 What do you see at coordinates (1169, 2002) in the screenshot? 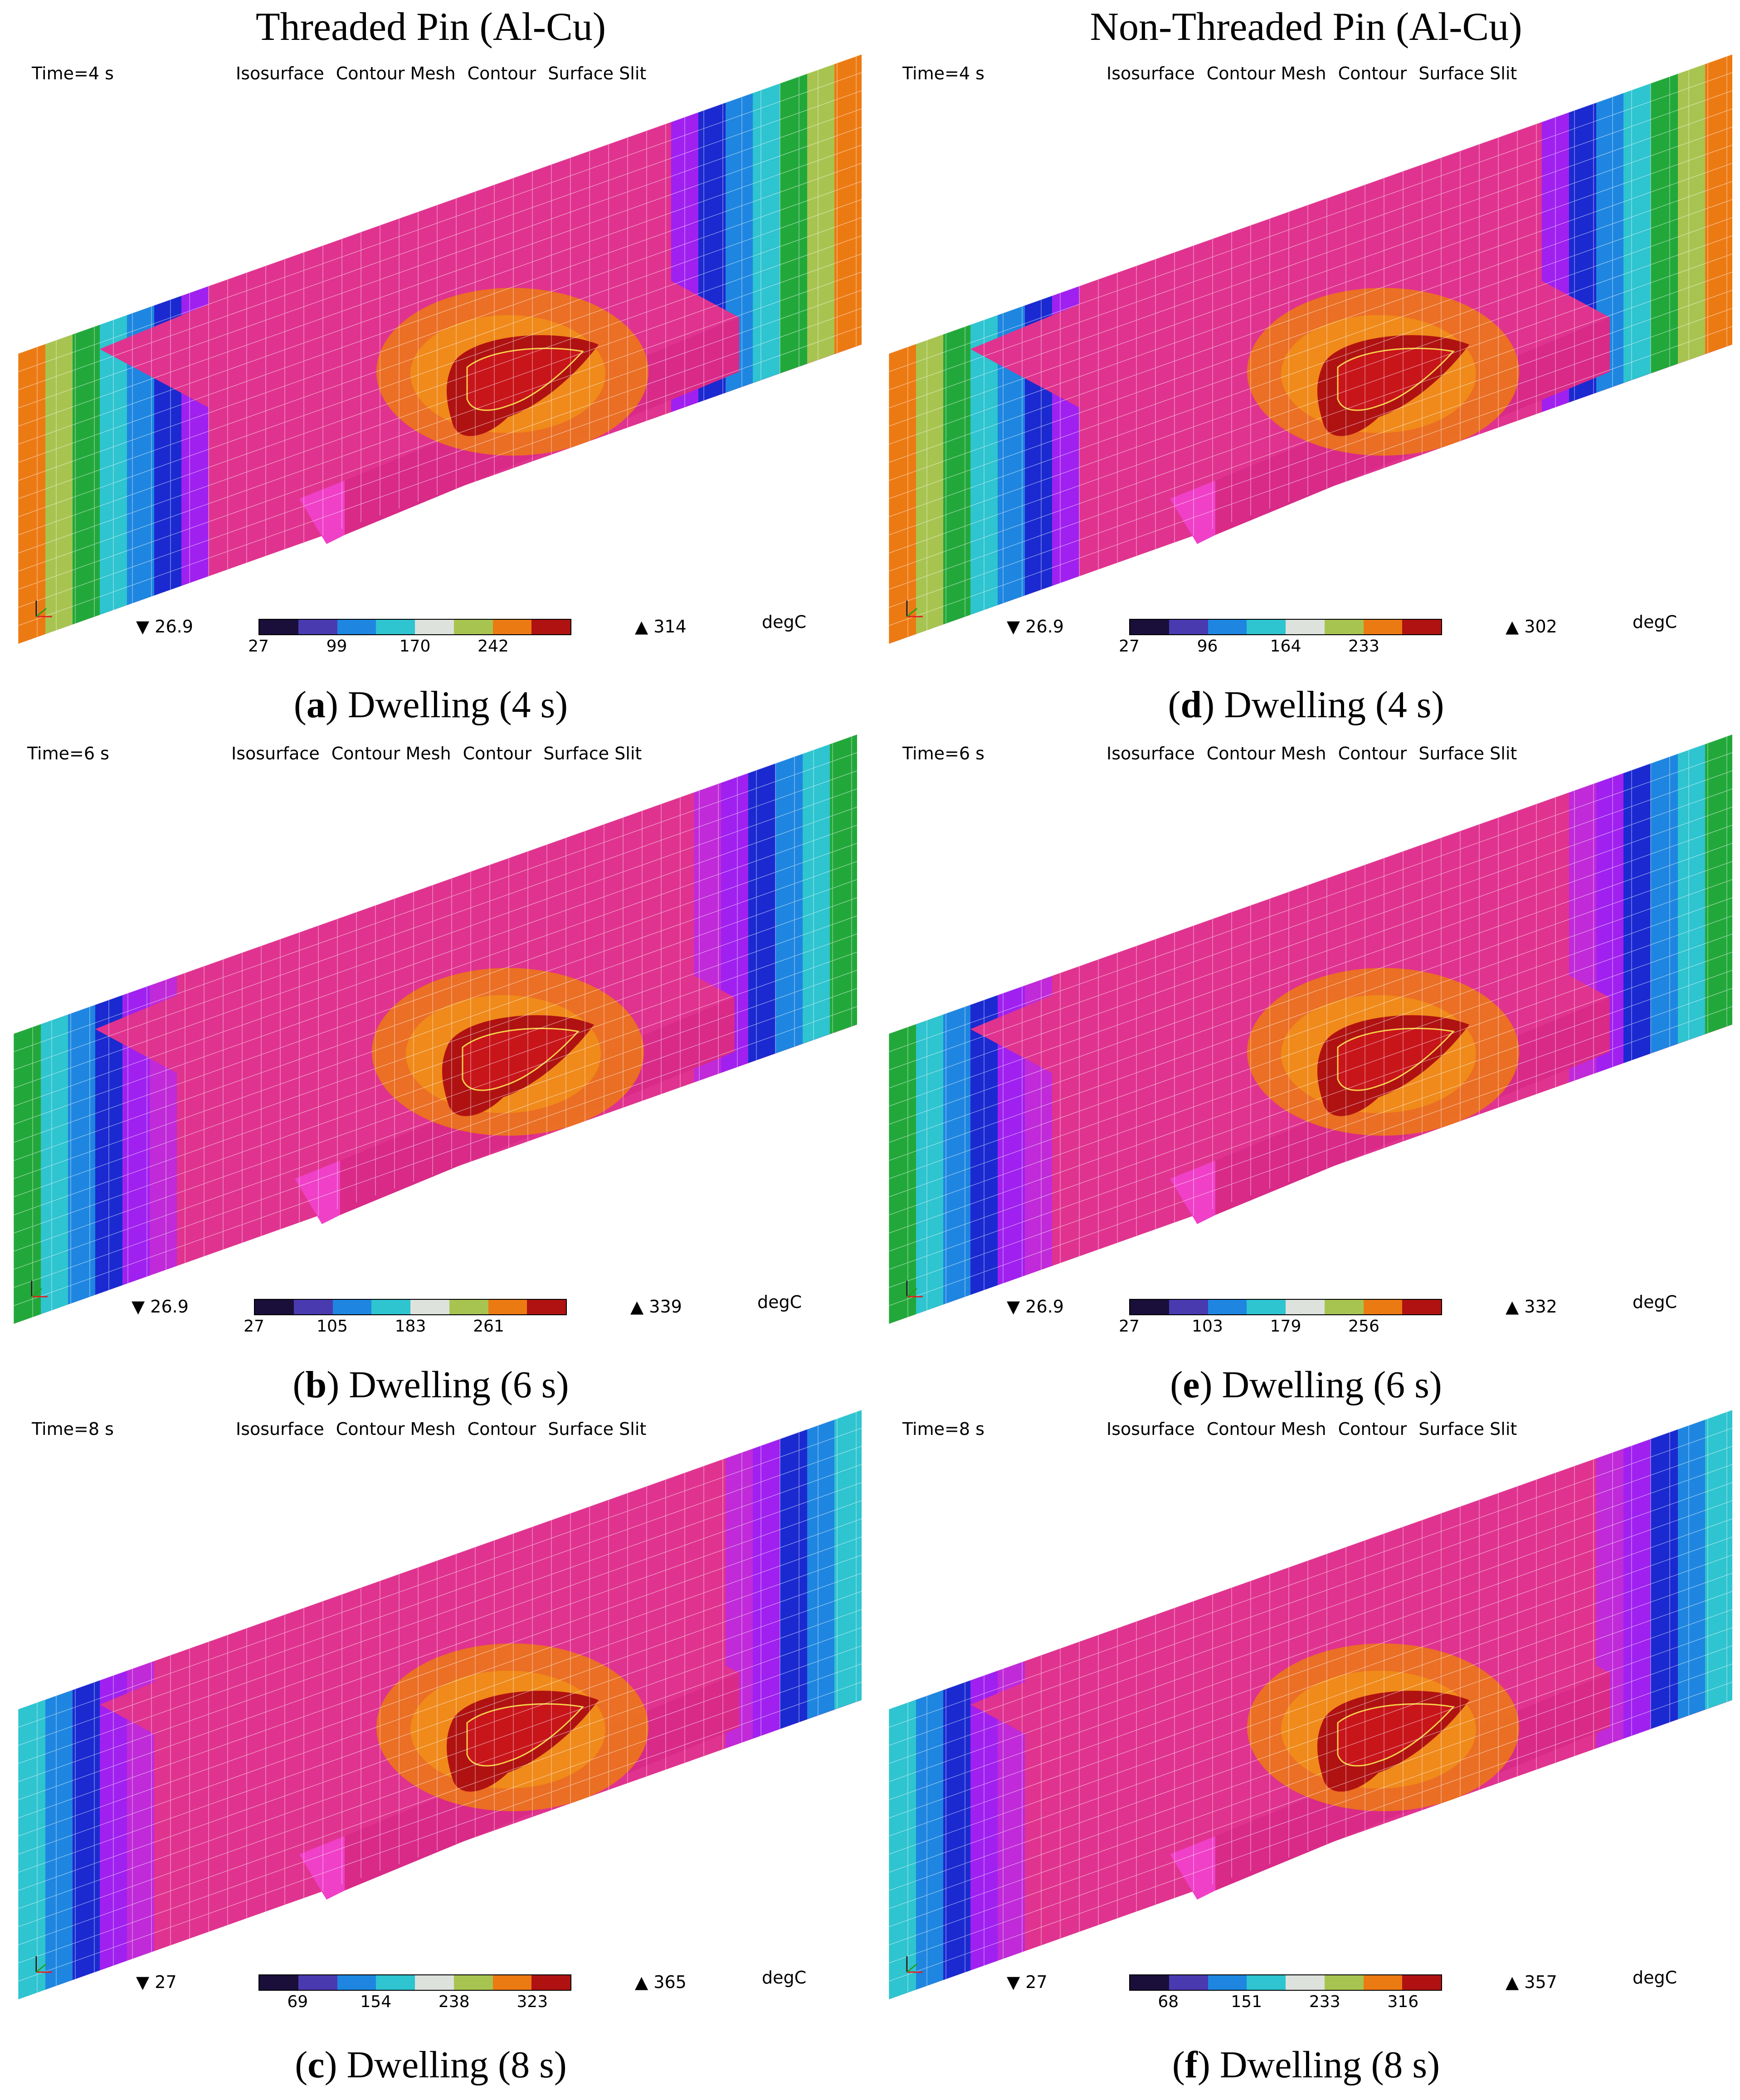
I see `legend-tick: 68` at bounding box center [1169, 2002].